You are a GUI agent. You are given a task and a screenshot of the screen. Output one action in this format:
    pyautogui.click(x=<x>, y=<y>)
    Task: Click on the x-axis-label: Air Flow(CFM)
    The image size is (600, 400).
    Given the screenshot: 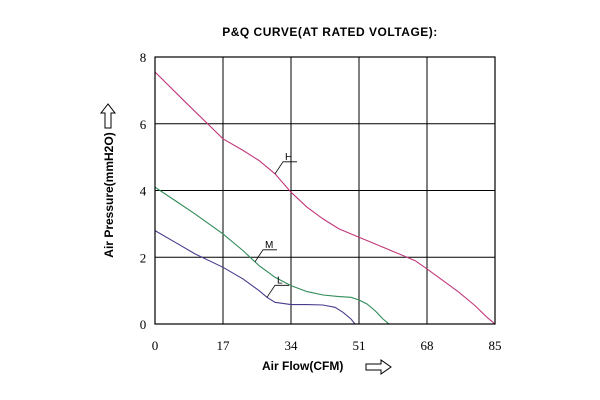 What is the action you would take?
    pyautogui.click(x=302, y=366)
    